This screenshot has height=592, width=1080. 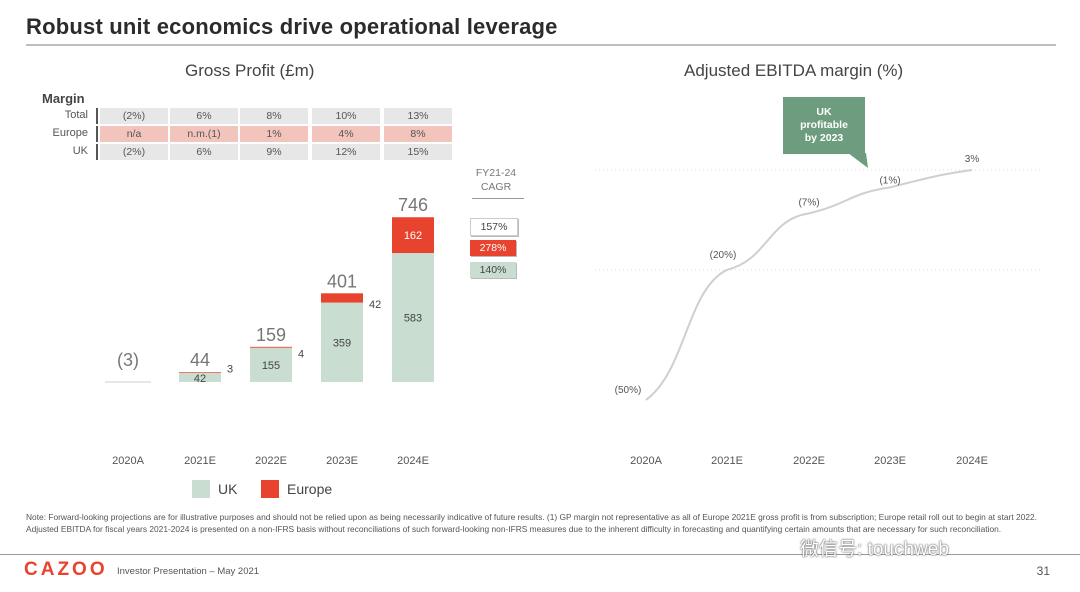 What do you see at coordinates (808, 202) in the screenshot?
I see `ebitda-point-label: (7%)` at bounding box center [808, 202].